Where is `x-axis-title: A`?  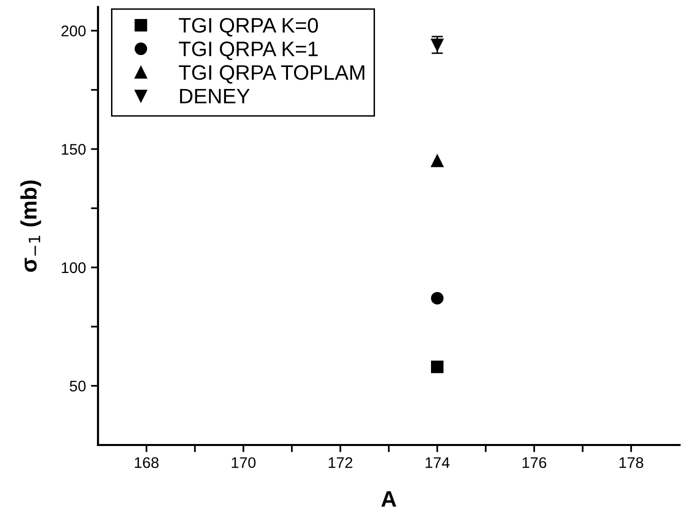
x-axis-title: A is located at coordinates (388, 499).